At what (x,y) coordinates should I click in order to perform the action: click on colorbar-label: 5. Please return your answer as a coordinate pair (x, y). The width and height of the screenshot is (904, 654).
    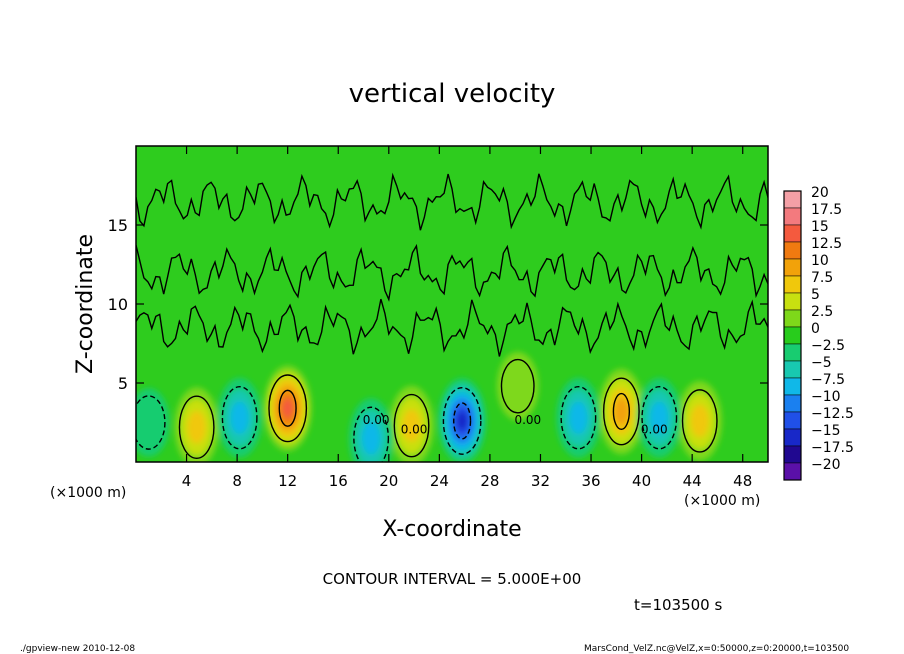
    Looking at the image, I should click on (815, 295).